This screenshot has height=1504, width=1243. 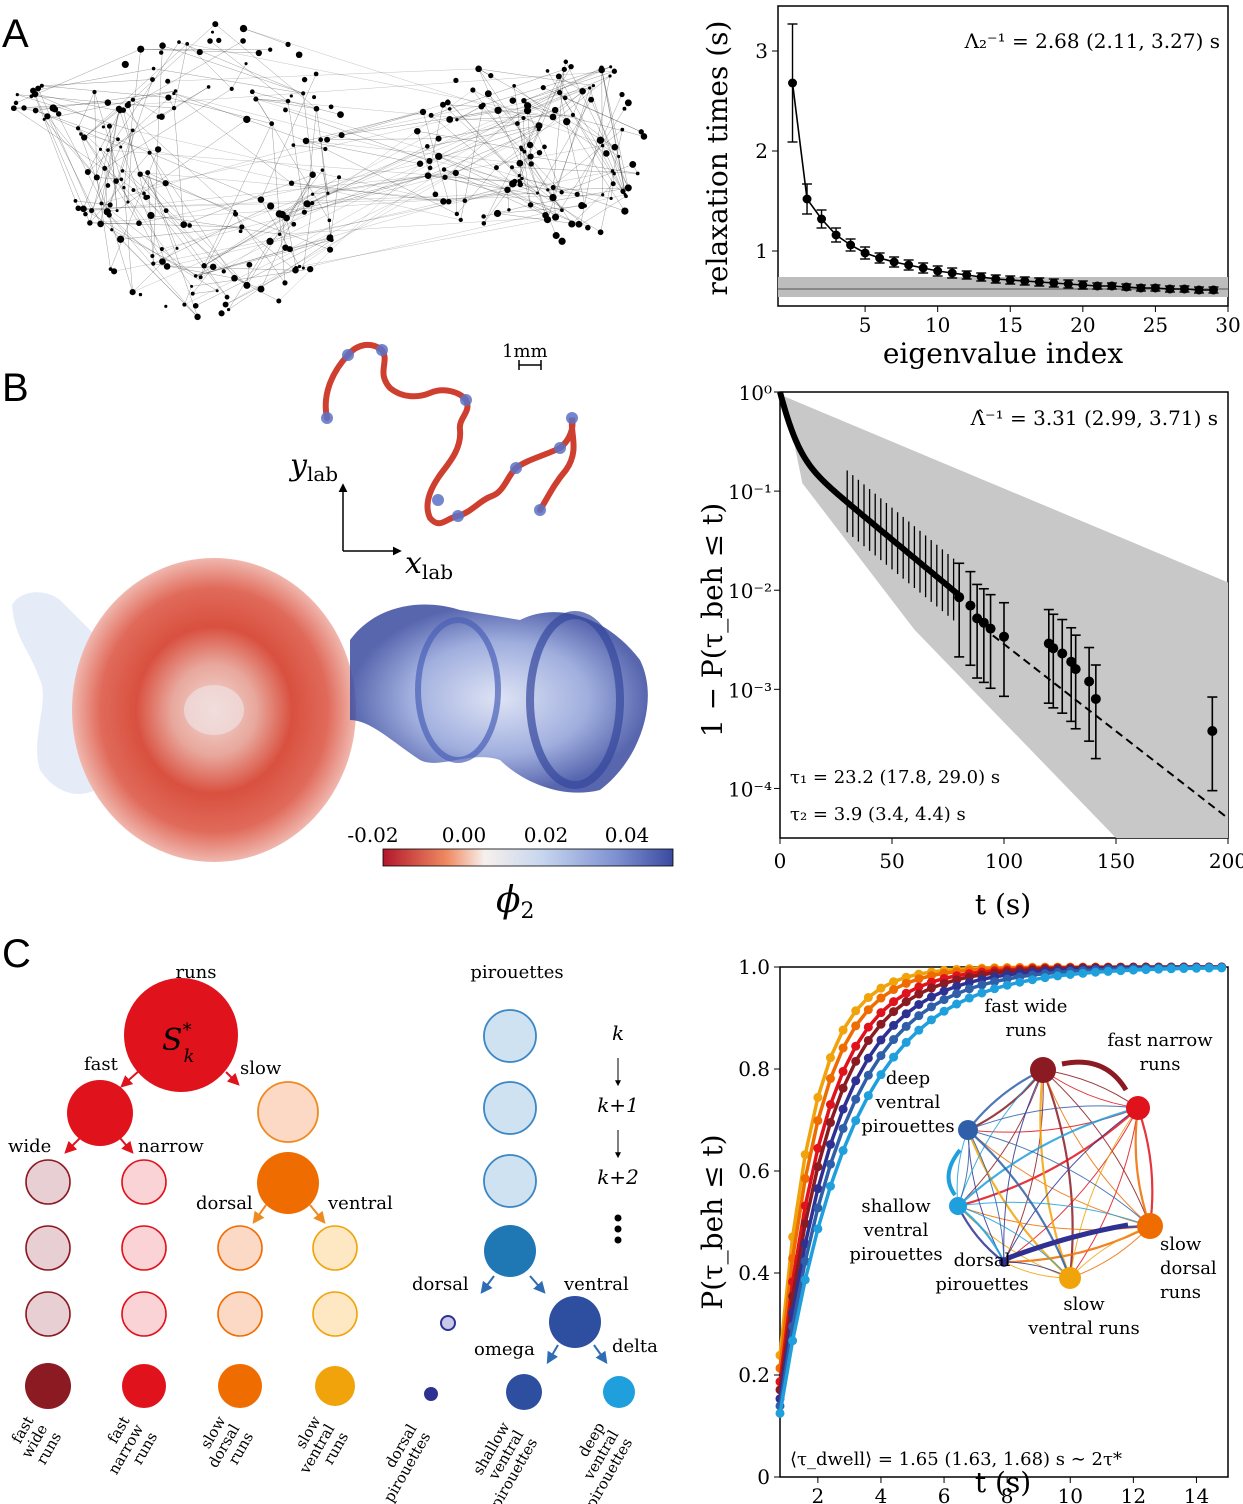 I want to click on tree-omega-label: omega, so click(x=504, y=1349).